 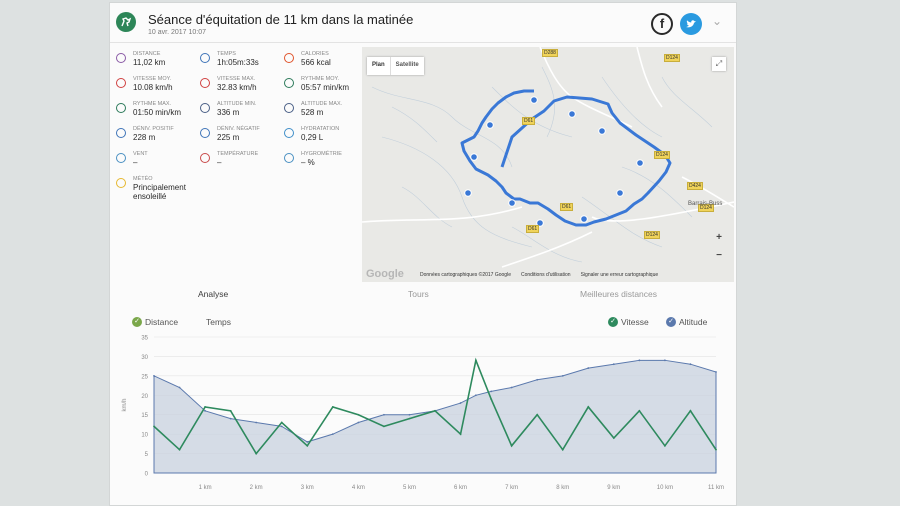 I want to click on stat-value: 10.08 km/h, so click(x=153, y=87).